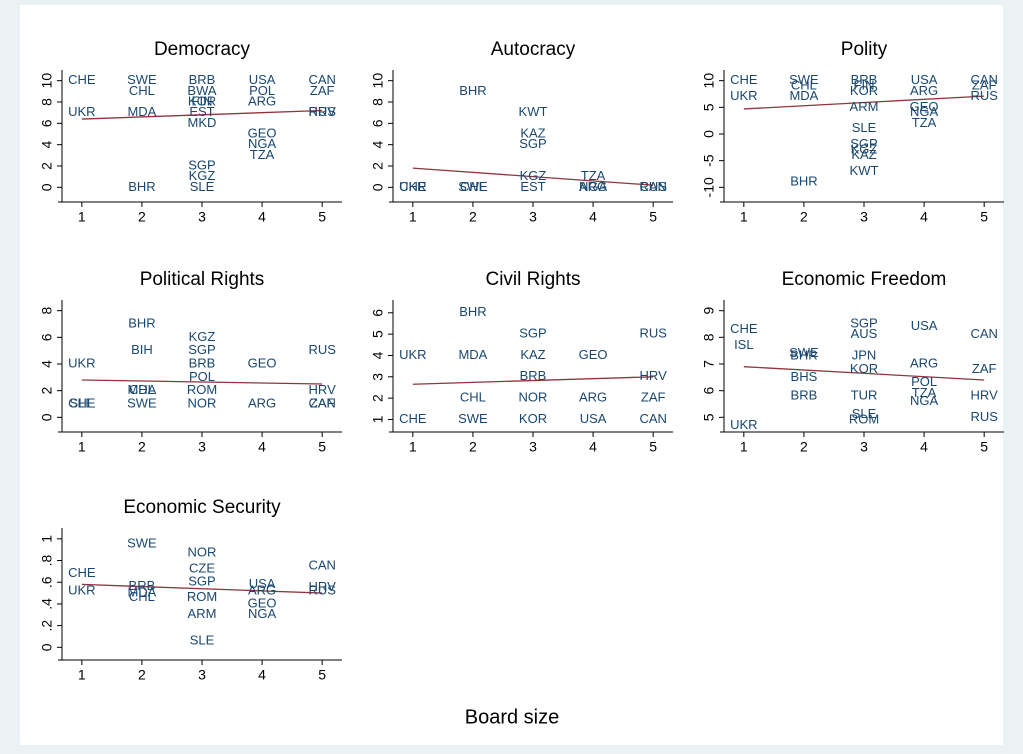  Describe the element at coordinates (709, 160) in the screenshot. I see `y-tick-label: -5` at that location.